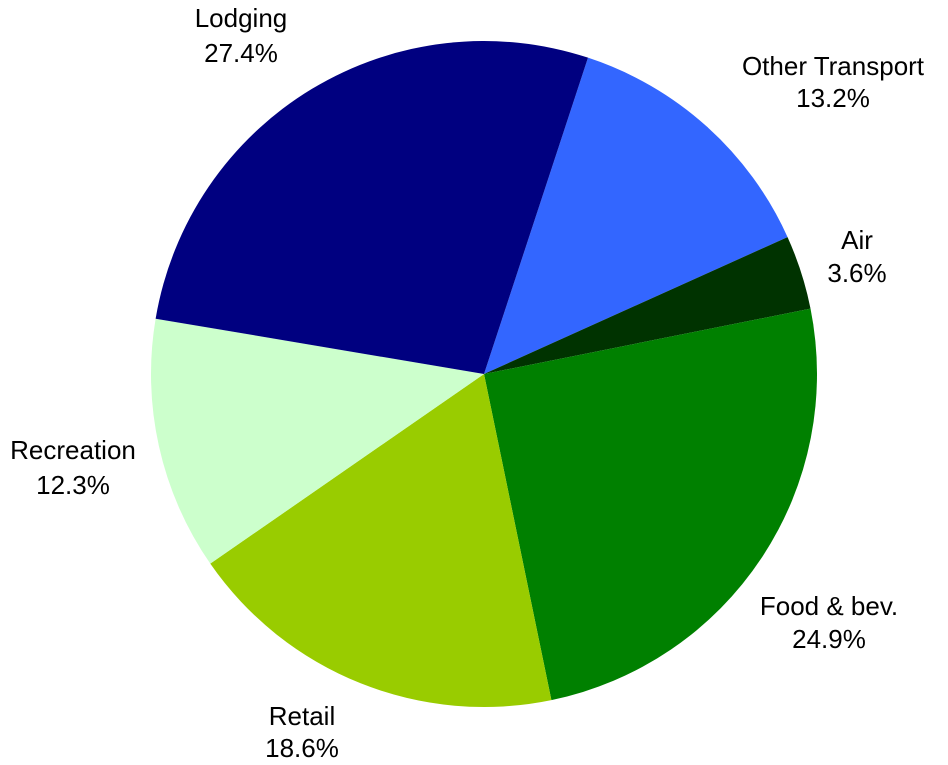  What do you see at coordinates (241, 53) in the screenshot?
I see `slice-value-label: 27.4%` at bounding box center [241, 53].